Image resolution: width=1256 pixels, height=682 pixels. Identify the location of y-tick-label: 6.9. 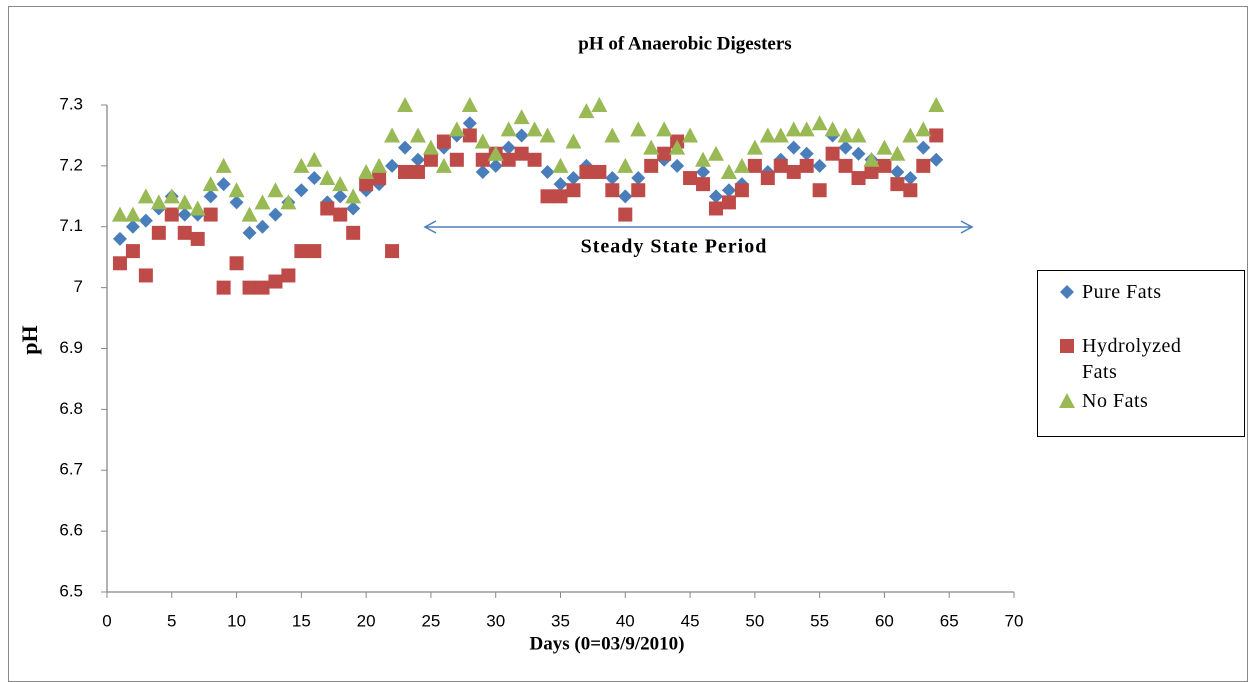
(71, 347).